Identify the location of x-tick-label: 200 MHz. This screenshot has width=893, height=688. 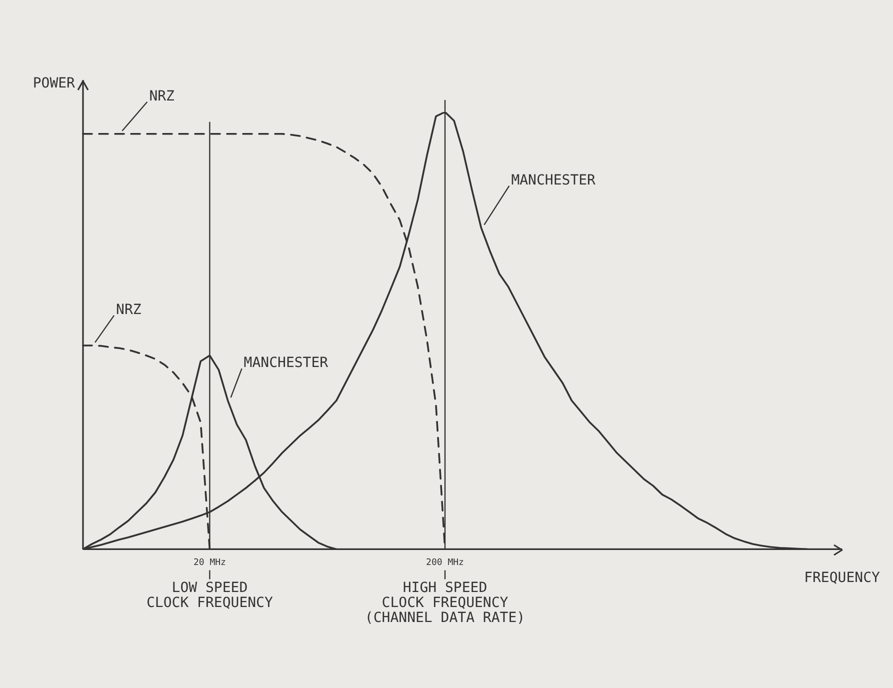
(445, 563).